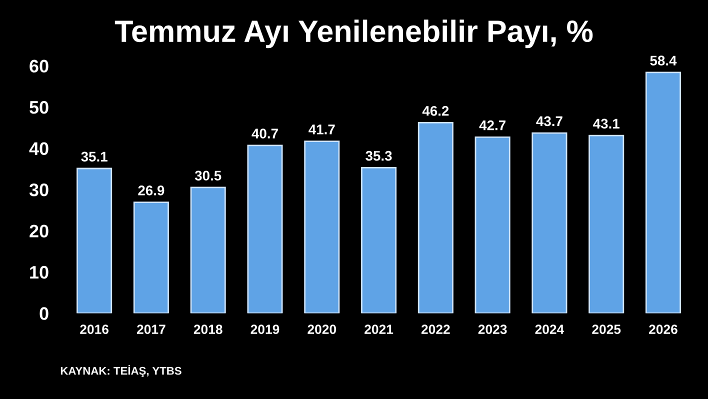  Describe the element at coordinates (321, 129) in the screenshot. I see `data-label: 41.7` at that location.